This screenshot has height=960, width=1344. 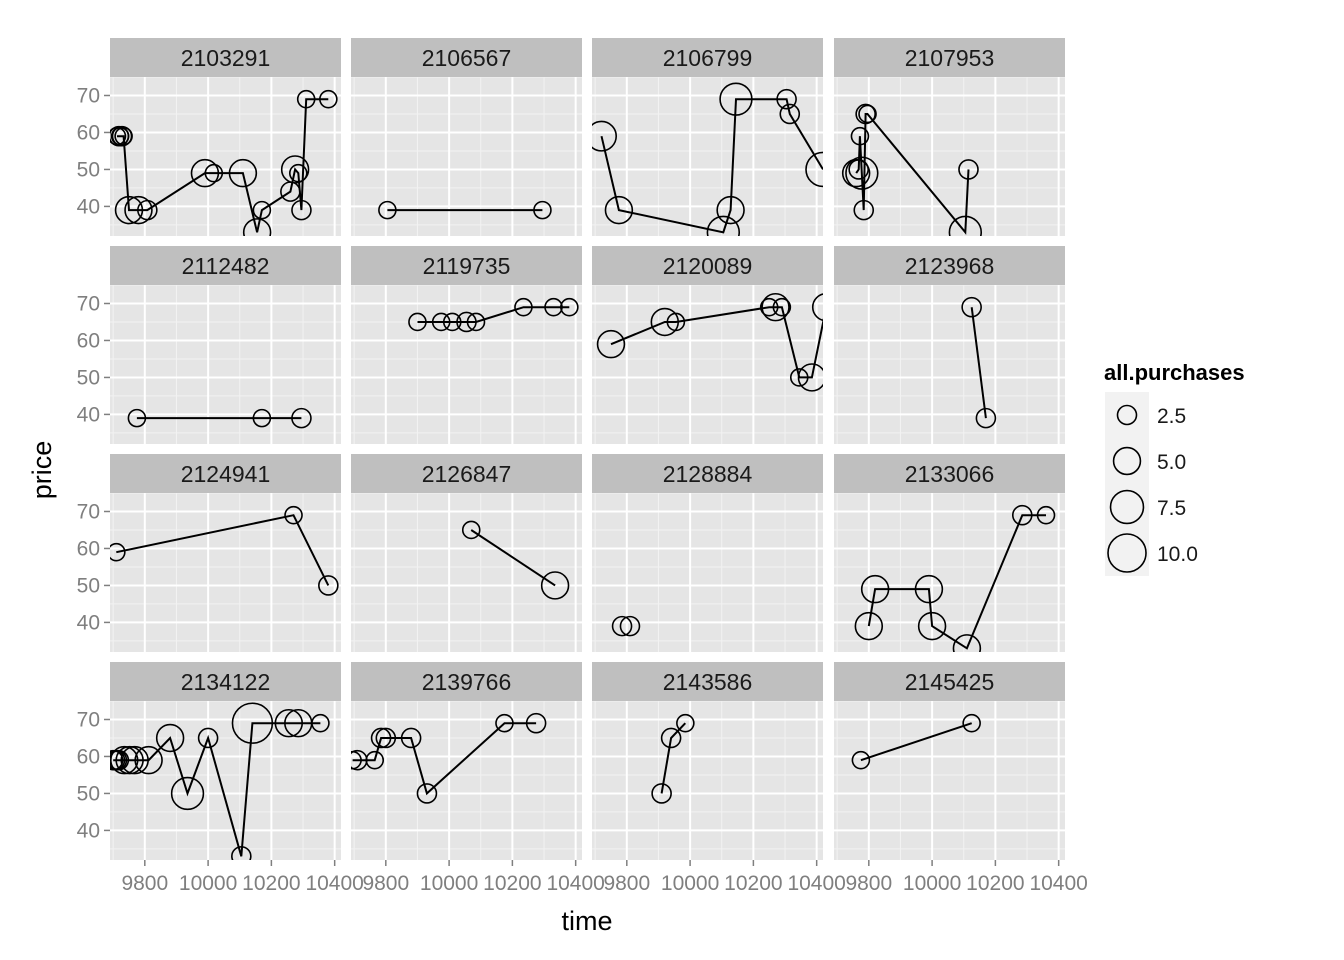 I want to click on facet-2124941: 2124941, so click(x=225, y=553).